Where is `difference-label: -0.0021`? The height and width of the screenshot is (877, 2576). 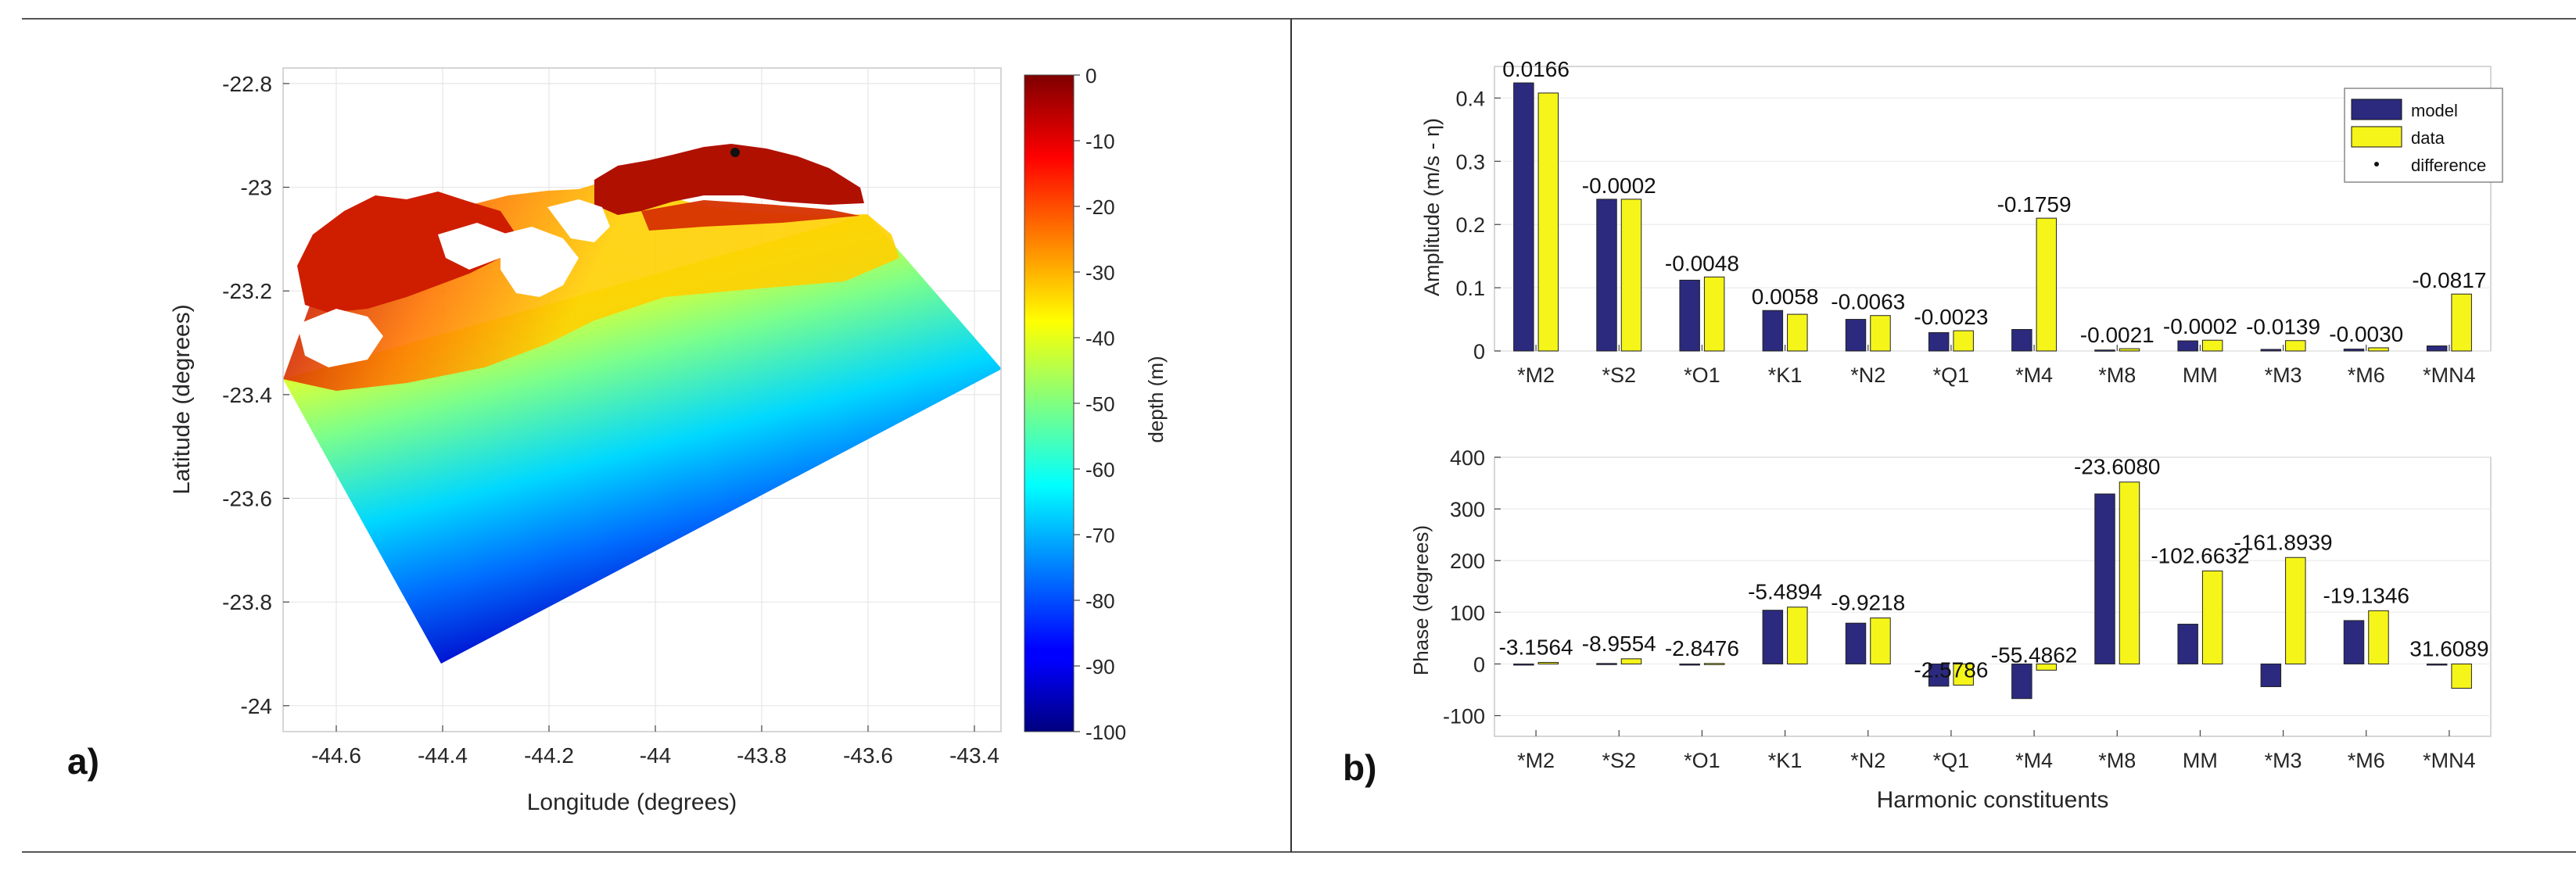
difference-label: -0.0021 is located at coordinates (2117, 335).